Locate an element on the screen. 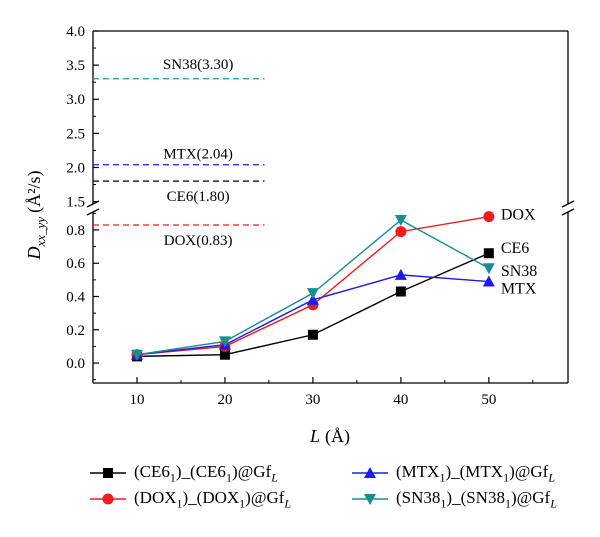 The width and height of the screenshot is (600, 537). reference-lines is located at coordinates (179, 152).